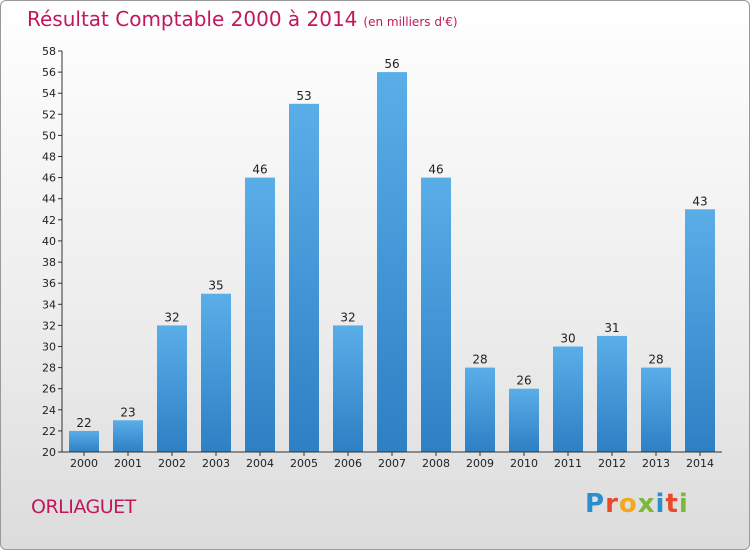 Image resolution: width=750 pixels, height=550 pixels. I want to click on logo-letter: x, so click(646, 504).